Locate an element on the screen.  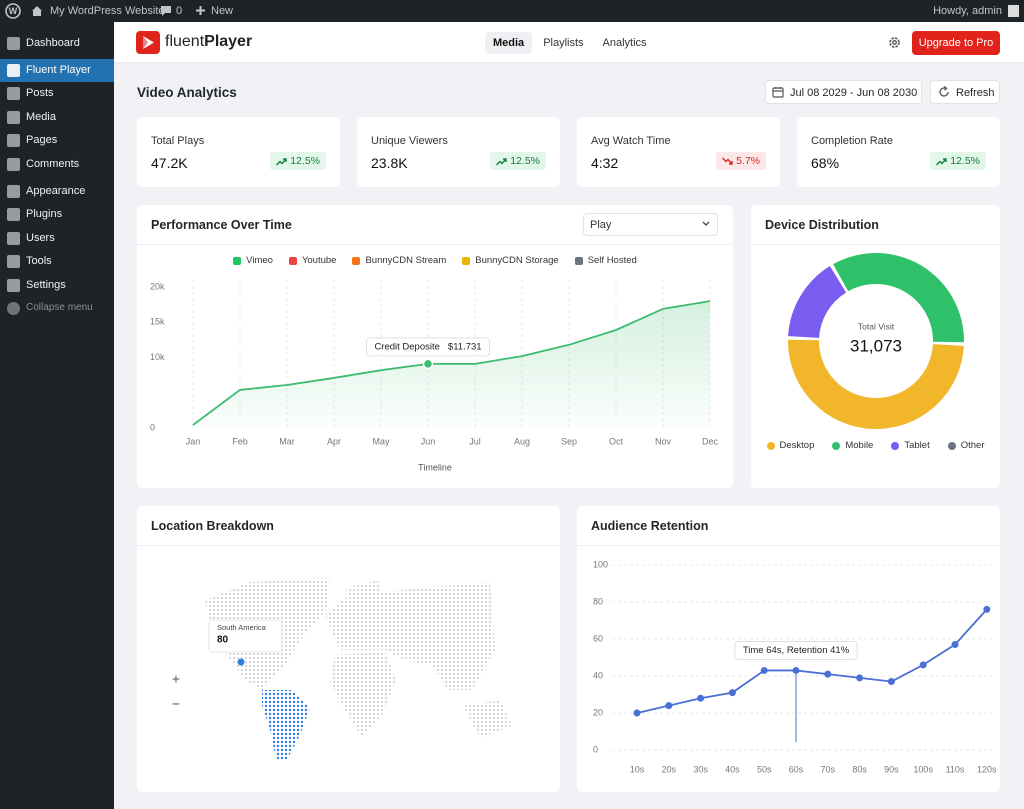
x-tick-label: 10s is located at coordinates (637, 769).